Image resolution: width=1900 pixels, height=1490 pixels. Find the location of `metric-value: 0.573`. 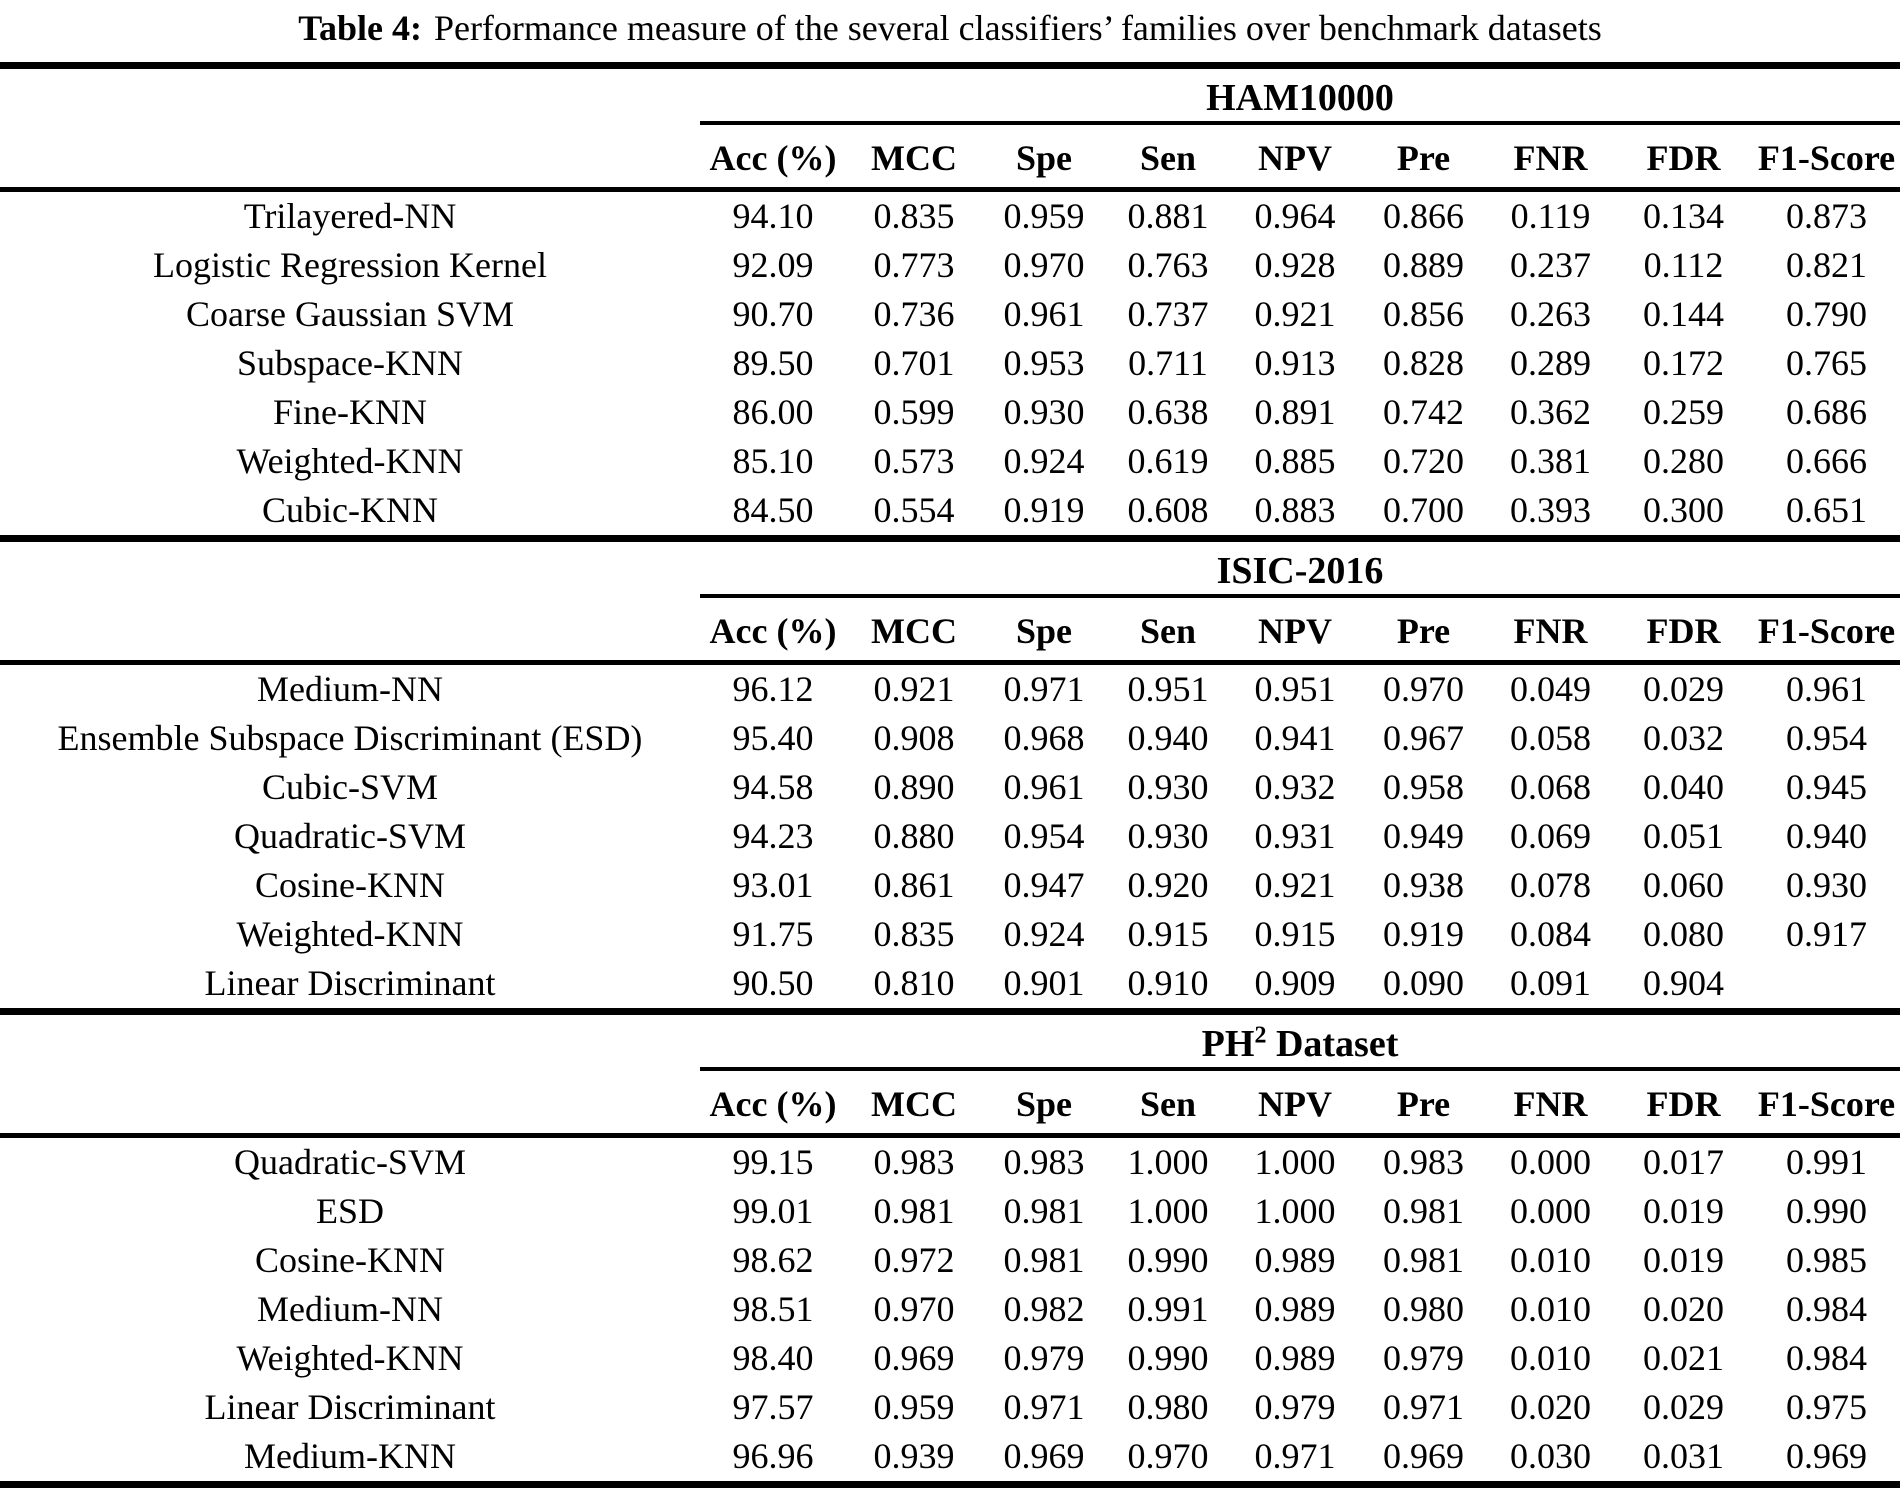

metric-value: 0.573 is located at coordinates (914, 461).